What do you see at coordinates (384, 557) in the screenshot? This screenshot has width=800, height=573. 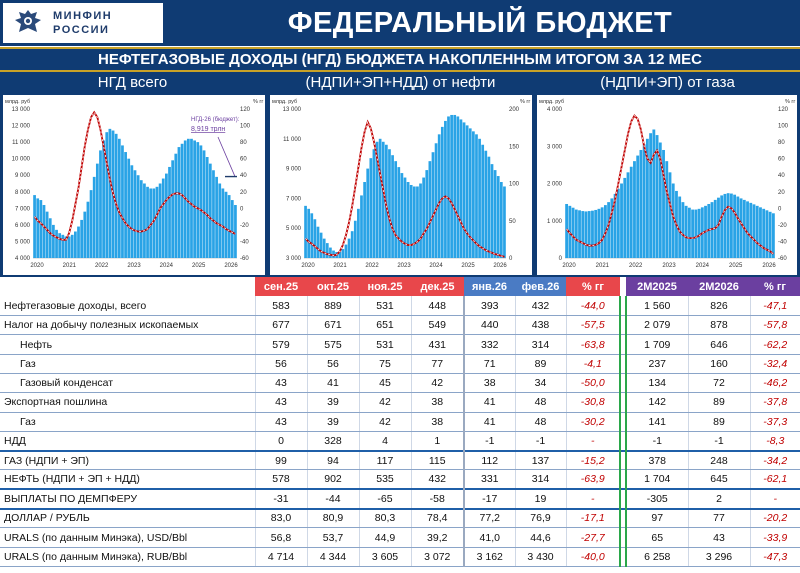 I see `value-cell: 3 605` at bounding box center [384, 557].